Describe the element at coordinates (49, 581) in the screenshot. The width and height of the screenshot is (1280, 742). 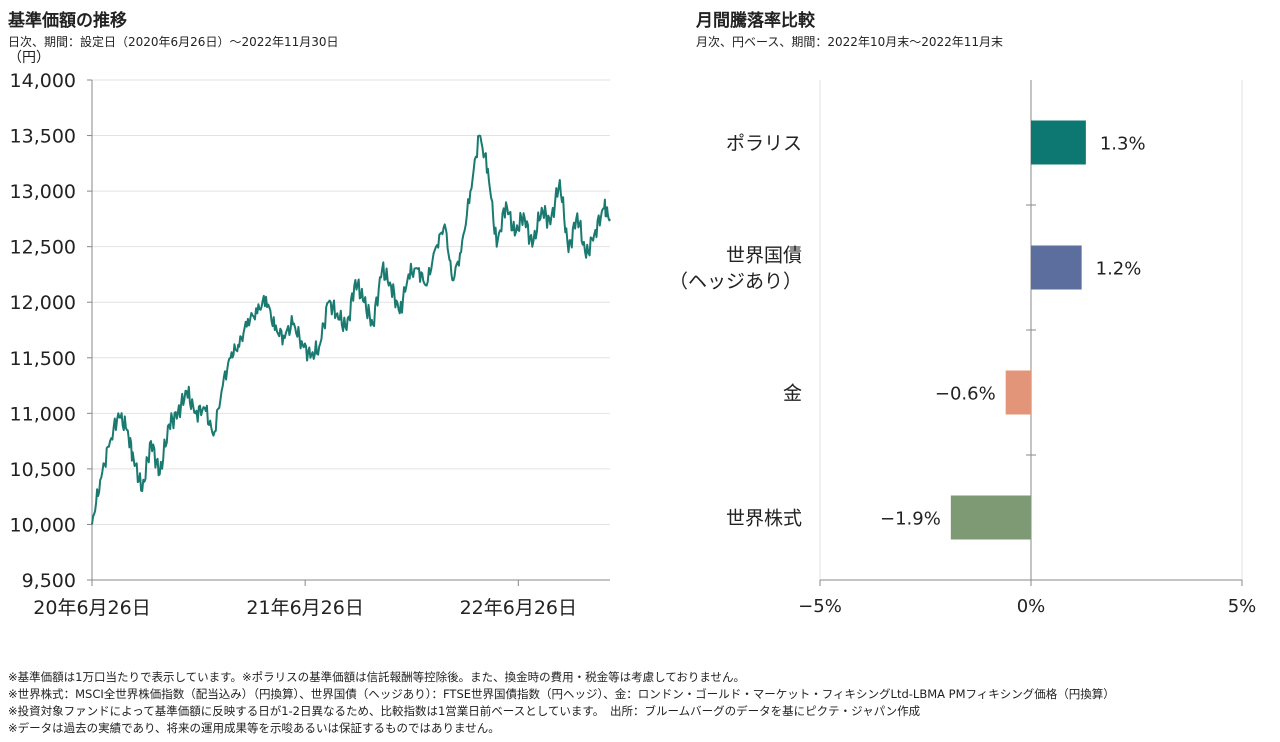
I see `y-tick-label: 9,500` at that location.